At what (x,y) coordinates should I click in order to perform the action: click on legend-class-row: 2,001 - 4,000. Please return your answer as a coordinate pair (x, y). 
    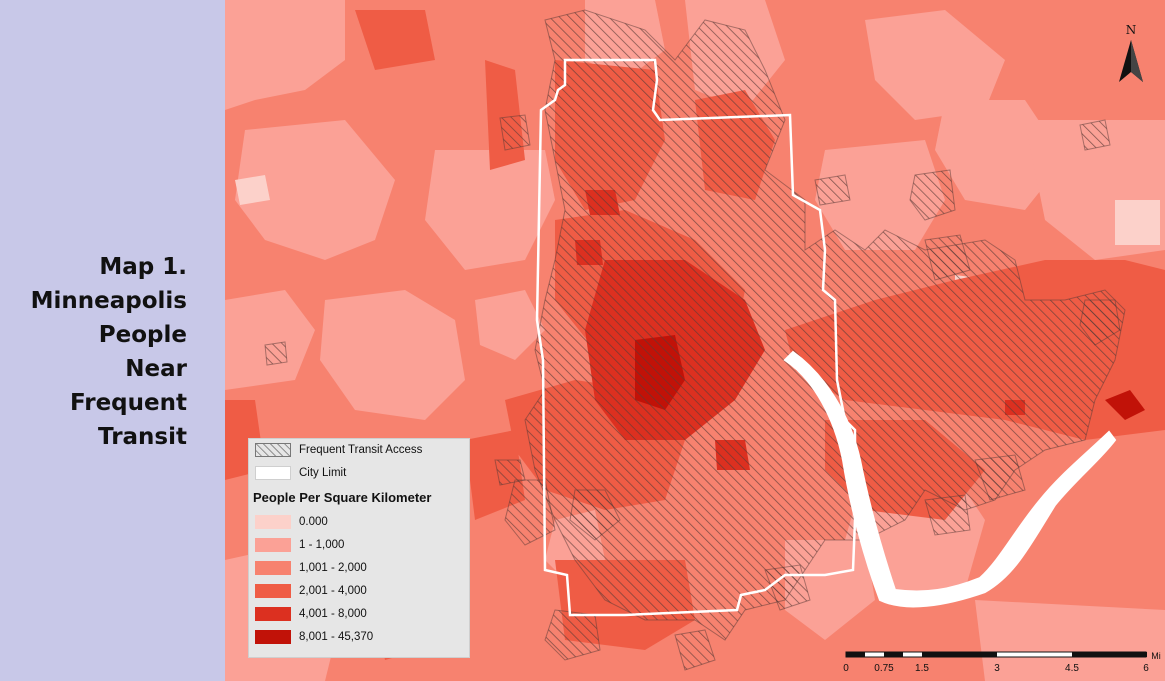
    Looking at the image, I should click on (311, 591).